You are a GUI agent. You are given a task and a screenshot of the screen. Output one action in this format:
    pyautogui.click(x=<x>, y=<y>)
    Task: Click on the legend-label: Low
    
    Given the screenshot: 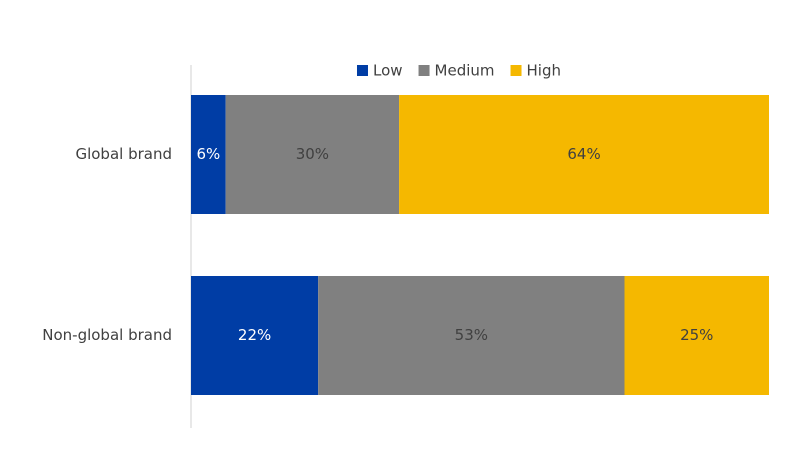 What is the action you would take?
    pyautogui.click(x=388, y=71)
    